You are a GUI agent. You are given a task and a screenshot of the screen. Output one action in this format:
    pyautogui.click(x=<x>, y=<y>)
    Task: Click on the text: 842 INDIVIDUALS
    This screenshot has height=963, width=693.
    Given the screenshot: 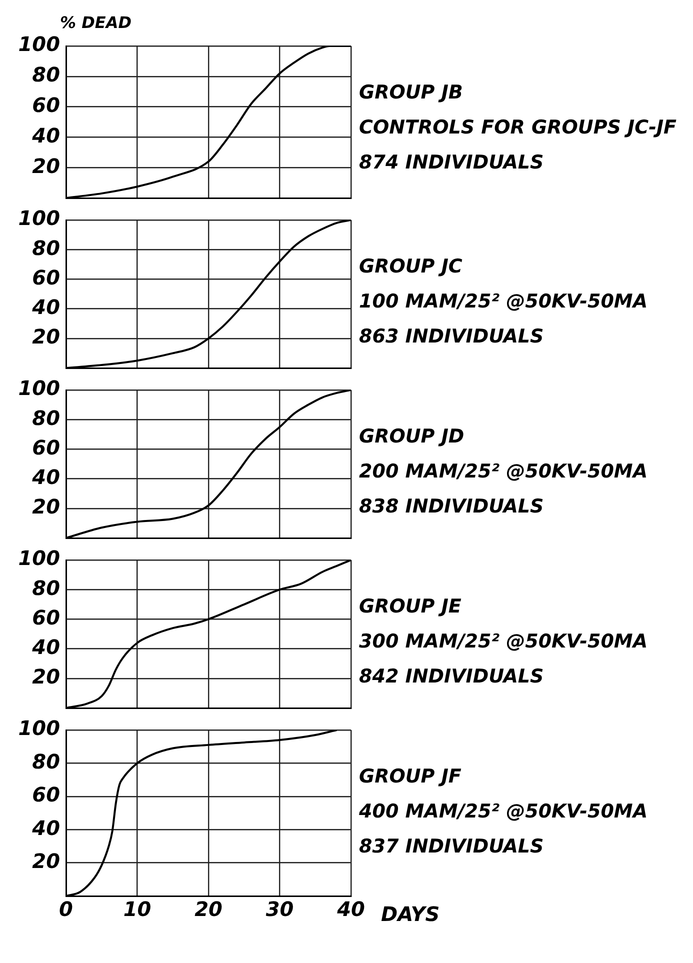 What is the action you would take?
    pyautogui.click(x=451, y=677)
    